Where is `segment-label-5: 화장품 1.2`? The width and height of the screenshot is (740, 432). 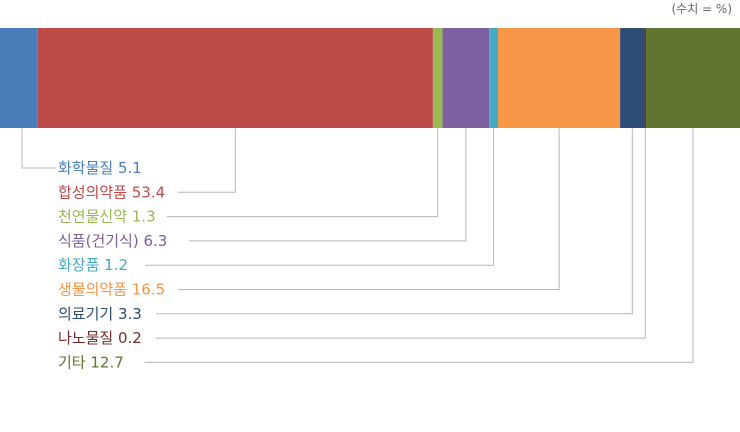
segment-label-5: 화장품 1.2 is located at coordinates (93, 265).